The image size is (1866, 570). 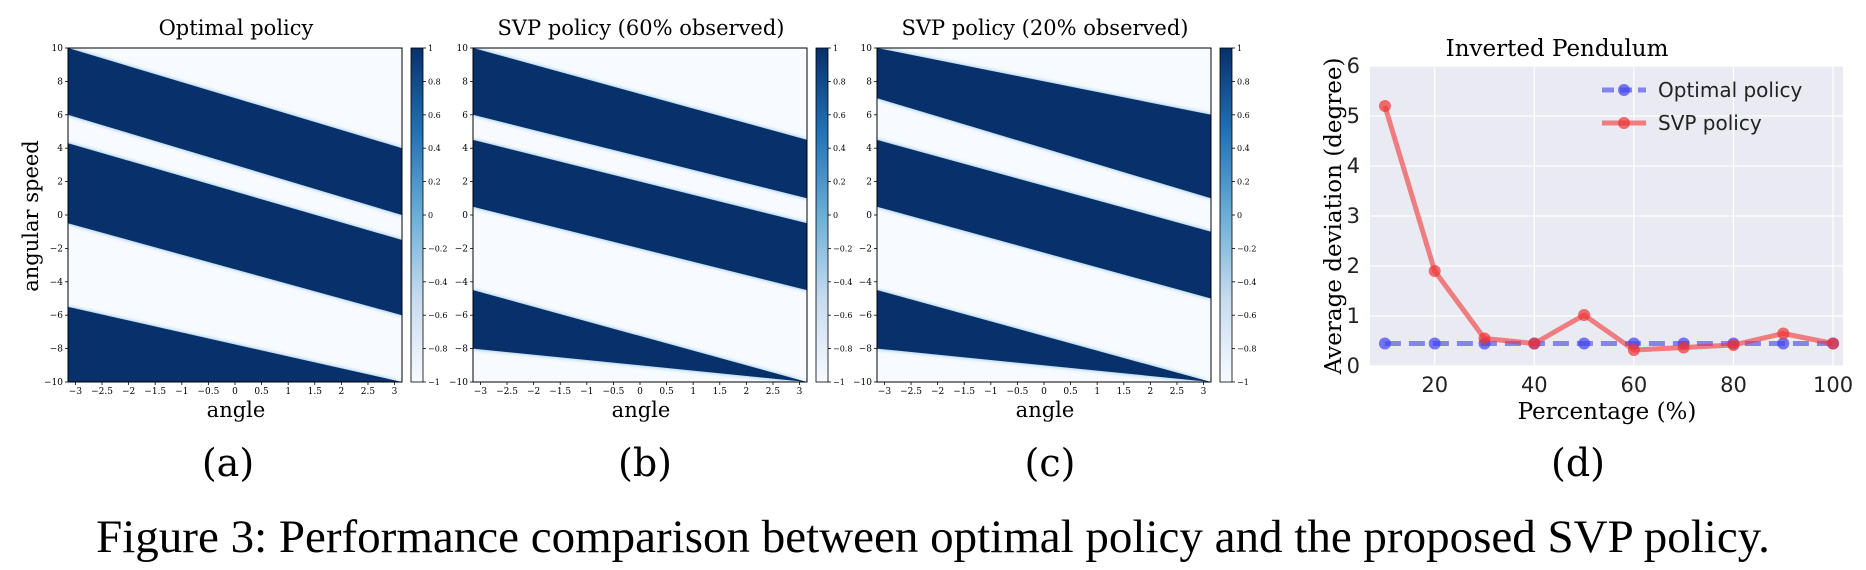 I want to click on line-chart-ytick-label: 0, so click(x=1353, y=366).